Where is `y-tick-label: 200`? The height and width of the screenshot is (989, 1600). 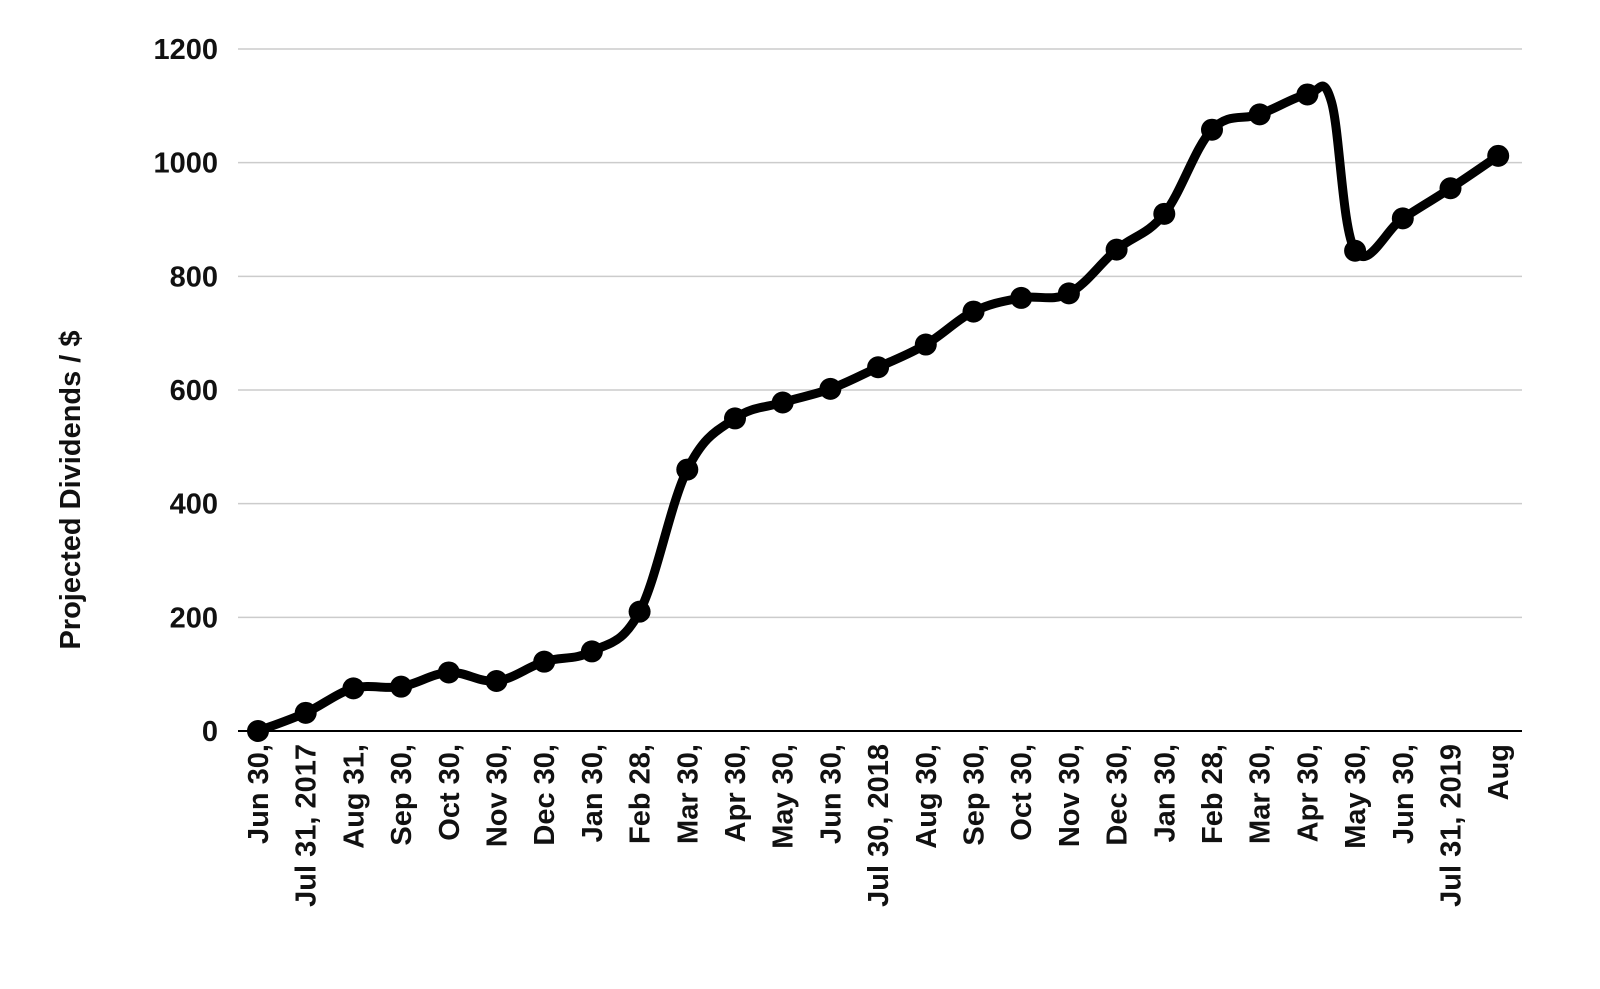
y-tick-label: 200 is located at coordinates (194, 618).